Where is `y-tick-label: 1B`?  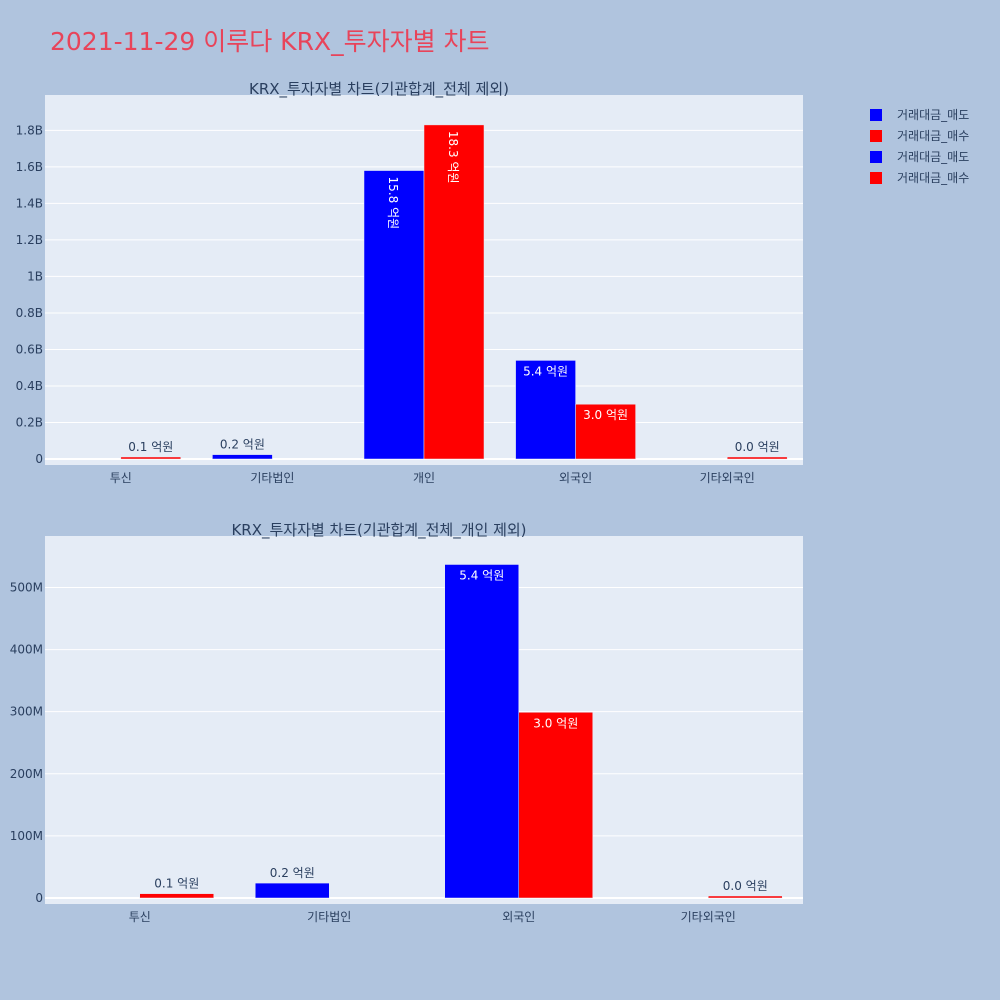
y-tick-label: 1B is located at coordinates (35, 276).